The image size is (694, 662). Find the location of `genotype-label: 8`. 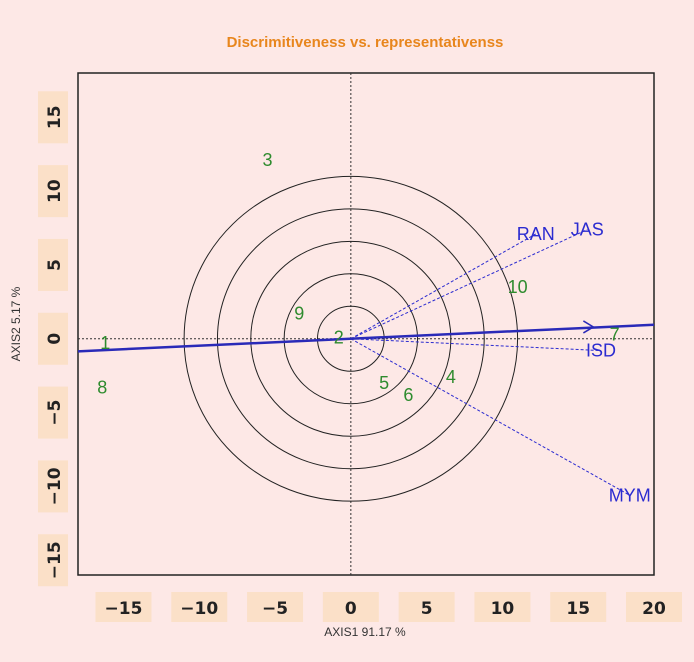

genotype-label: 8 is located at coordinates (102, 387).